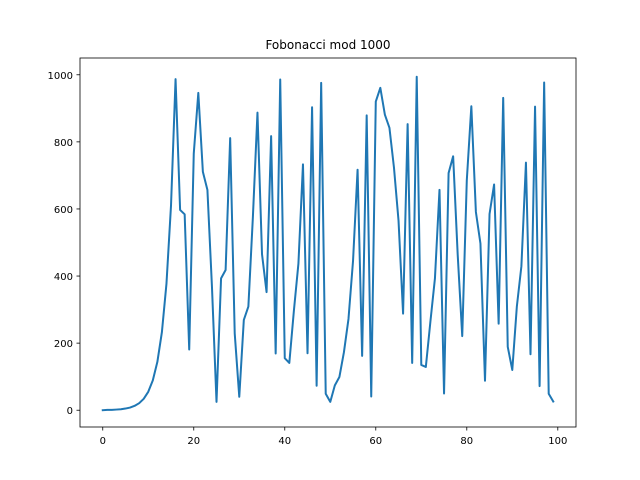 The image size is (640, 480). I want to click on x-tick-label: 100, so click(557, 441).